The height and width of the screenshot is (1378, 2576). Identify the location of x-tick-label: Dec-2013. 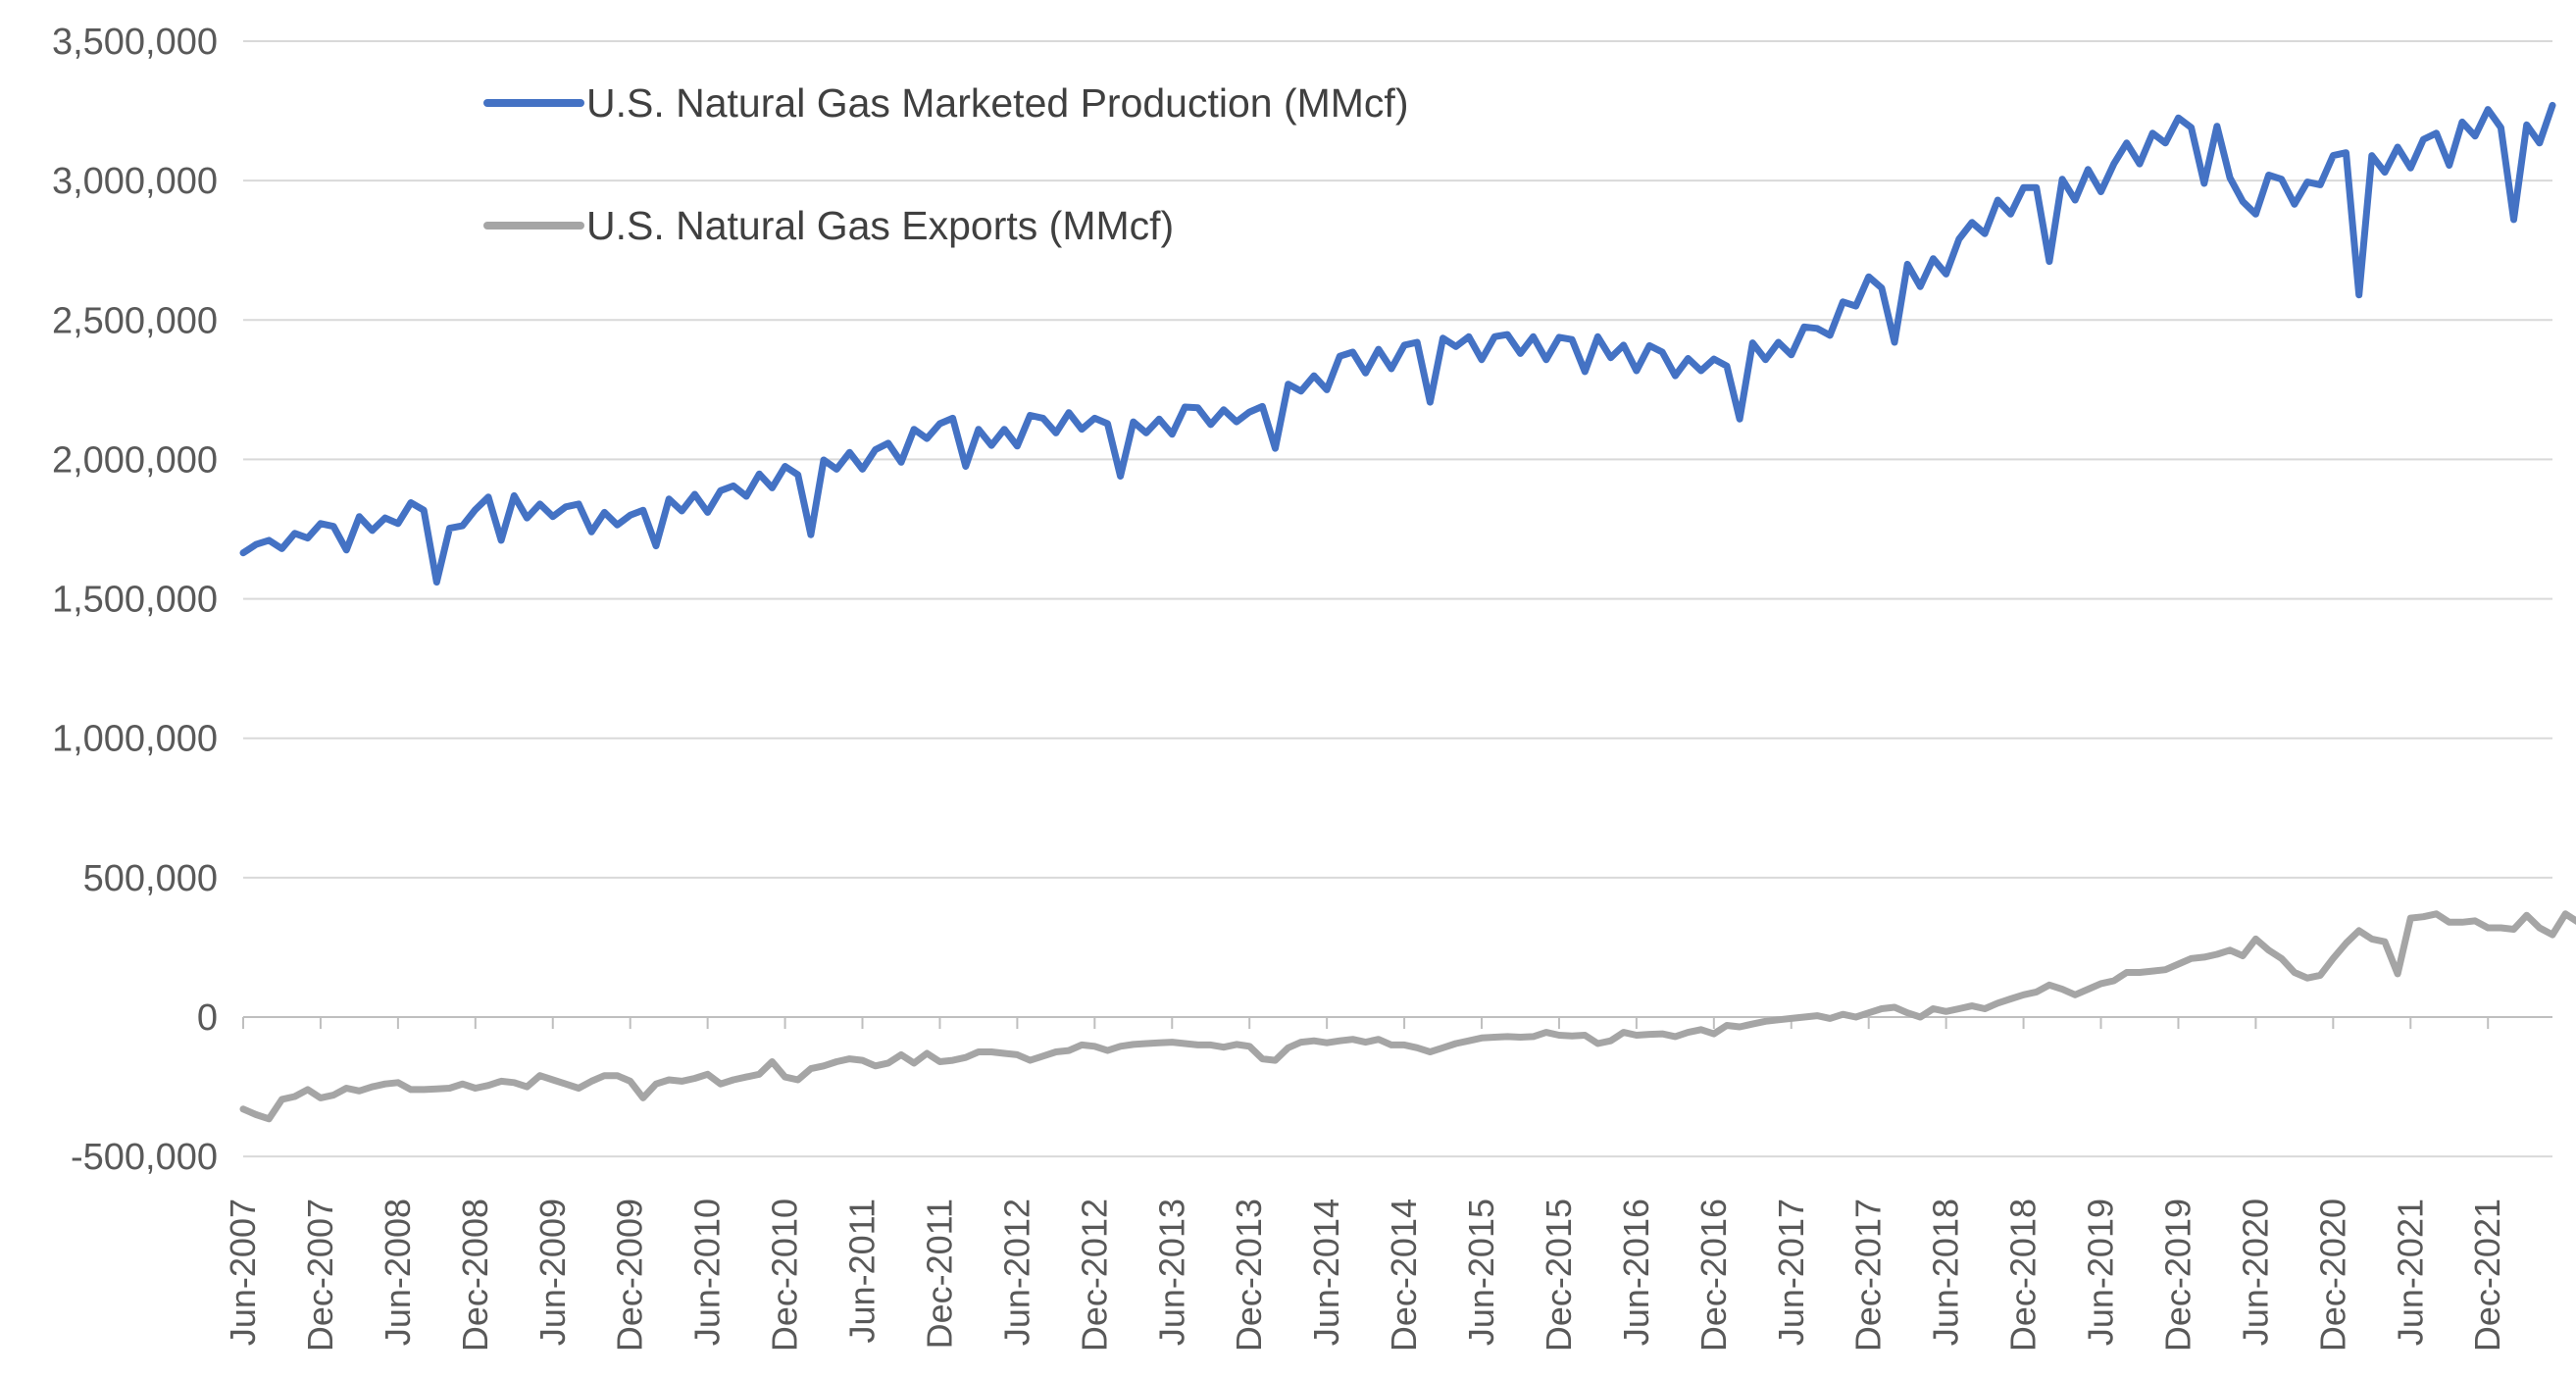
(1249, 1275).